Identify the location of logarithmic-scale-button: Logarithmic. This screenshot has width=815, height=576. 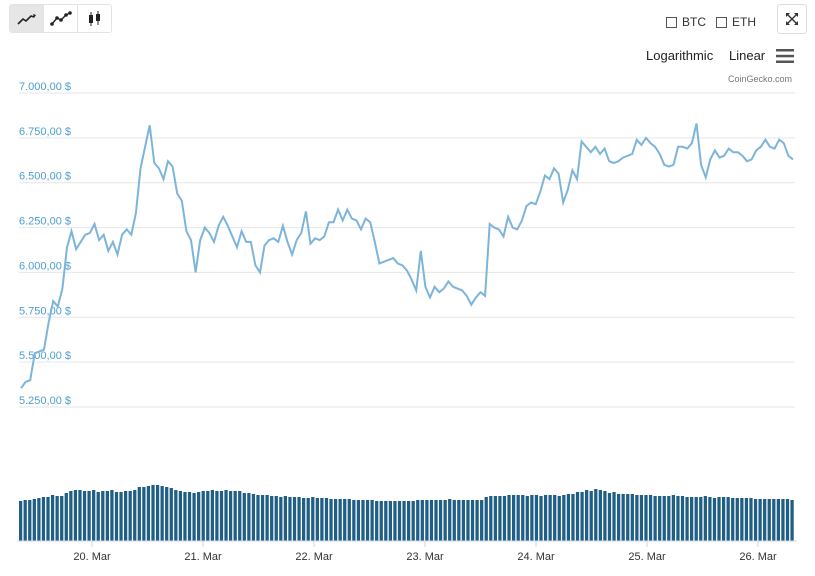
(680, 55).